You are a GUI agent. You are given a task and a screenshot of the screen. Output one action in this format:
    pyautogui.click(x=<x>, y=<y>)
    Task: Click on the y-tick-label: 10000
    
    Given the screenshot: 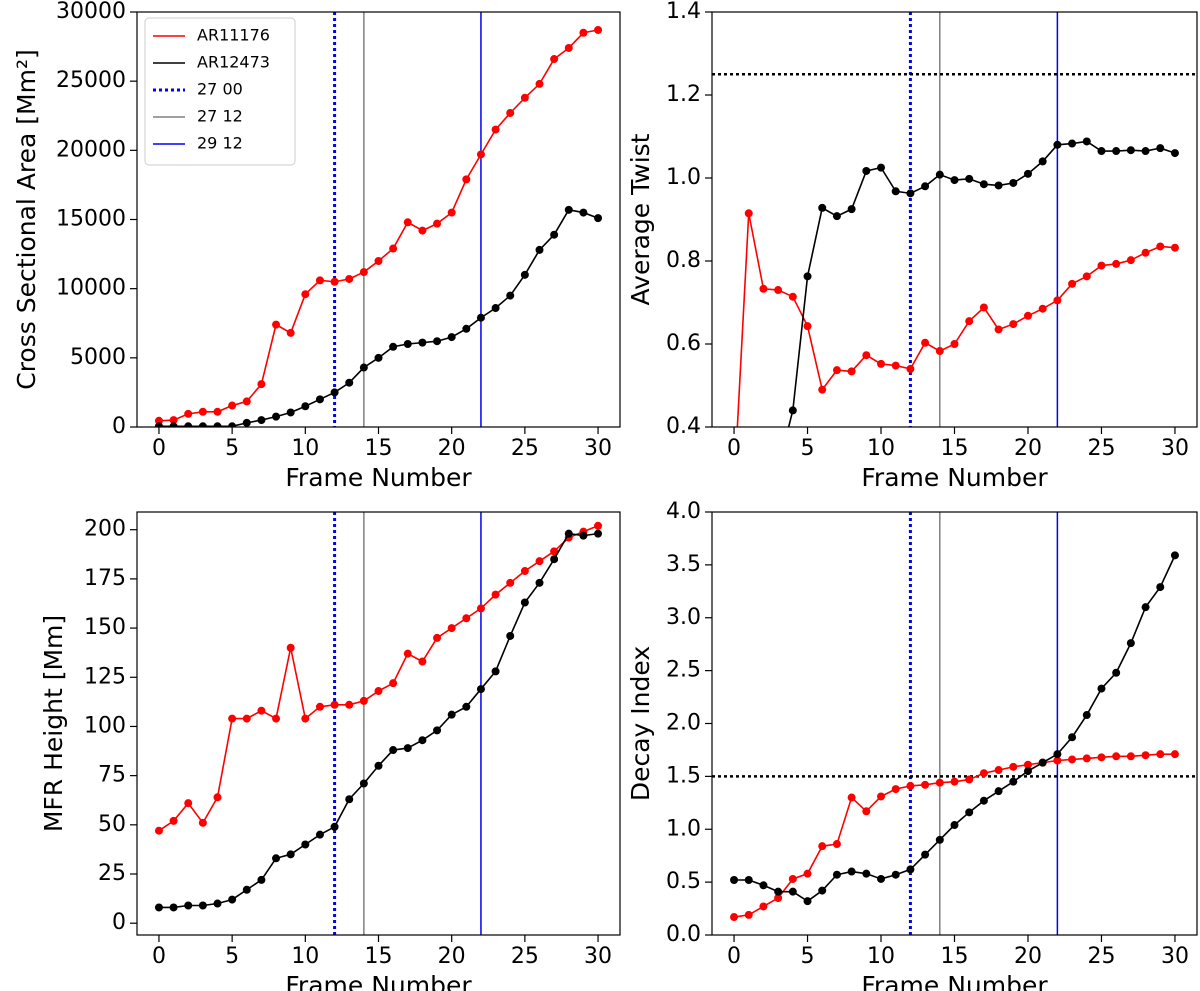 What is the action you would take?
    pyautogui.click(x=91, y=288)
    